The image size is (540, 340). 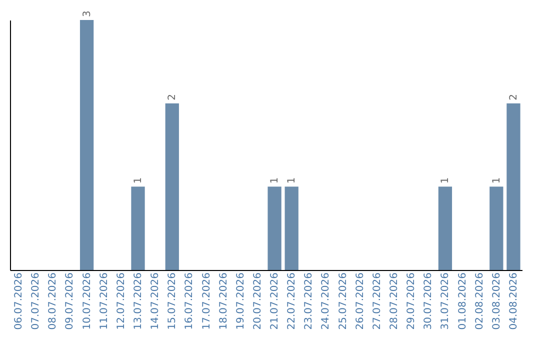 What do you see at coordinates (172, 301) in the screenshot?
I see `x-tick-label: 15.07.2026` at bounding box center [172, 301].